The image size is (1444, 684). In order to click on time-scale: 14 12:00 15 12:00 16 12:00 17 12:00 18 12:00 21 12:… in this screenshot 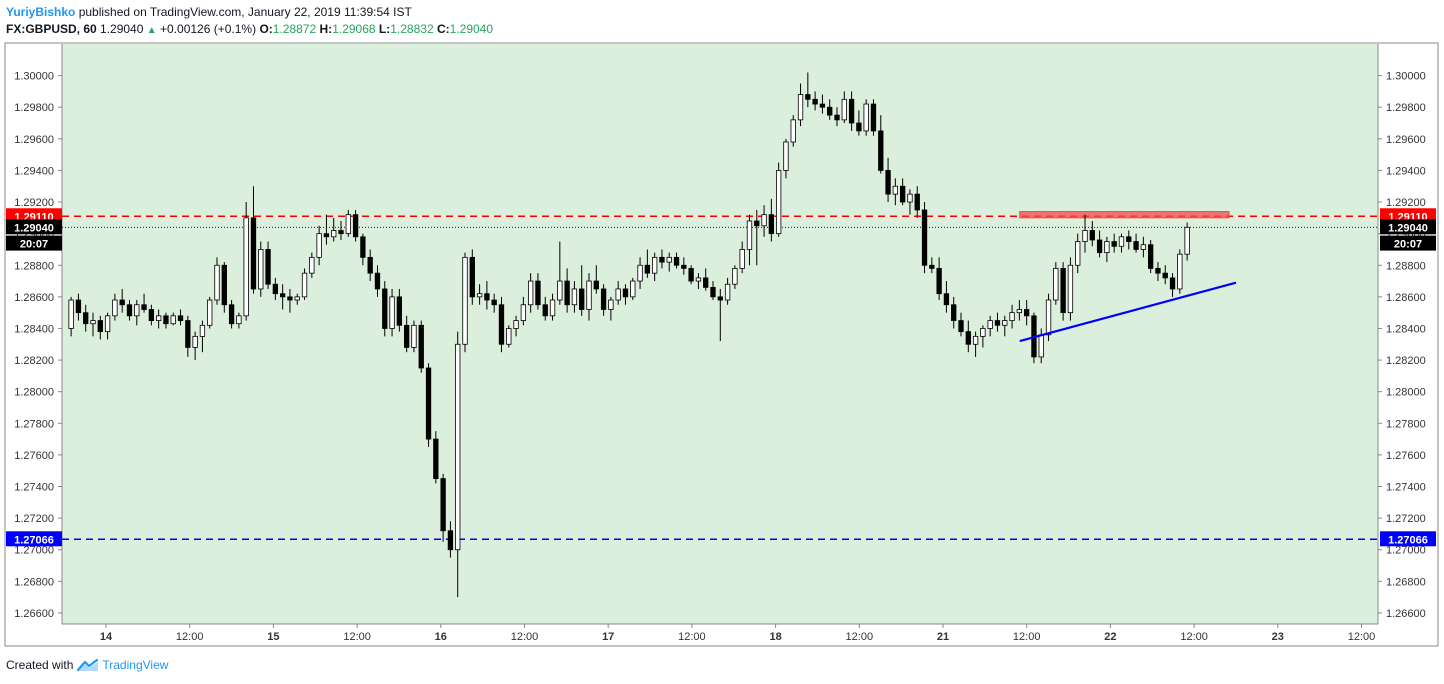, I will do `click(737, 633)`.